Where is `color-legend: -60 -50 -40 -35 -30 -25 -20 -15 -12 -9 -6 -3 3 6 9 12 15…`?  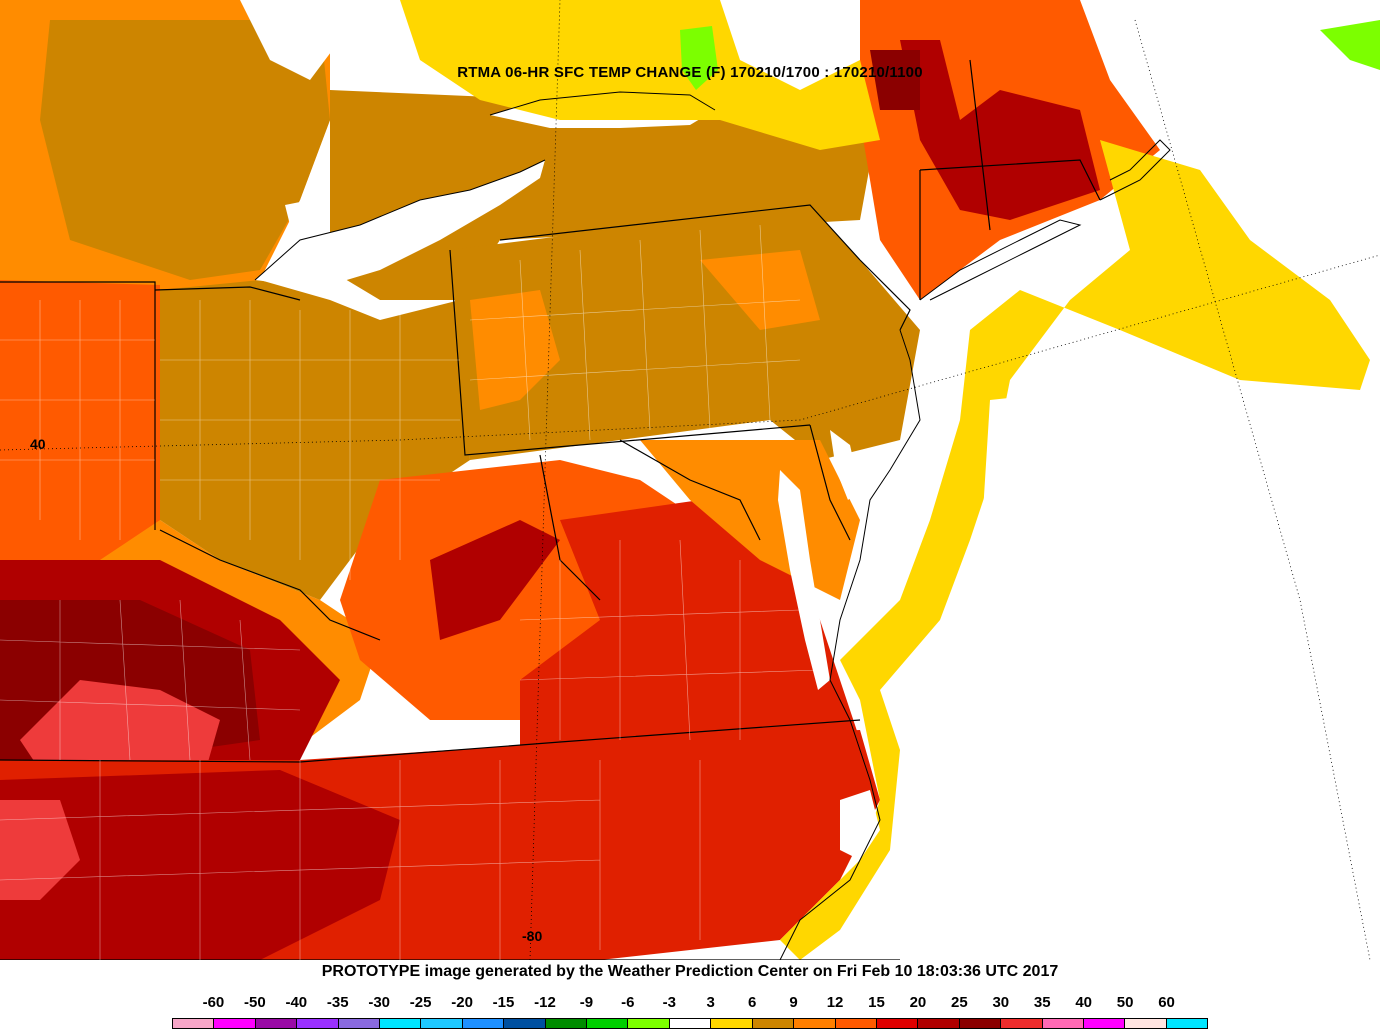 color-legend: -60 -50 -40 -35 -30 -25 -20 -15 -12 -9 -6 -3 3 6 9 12 15… is located at coordinates (690, 1012).